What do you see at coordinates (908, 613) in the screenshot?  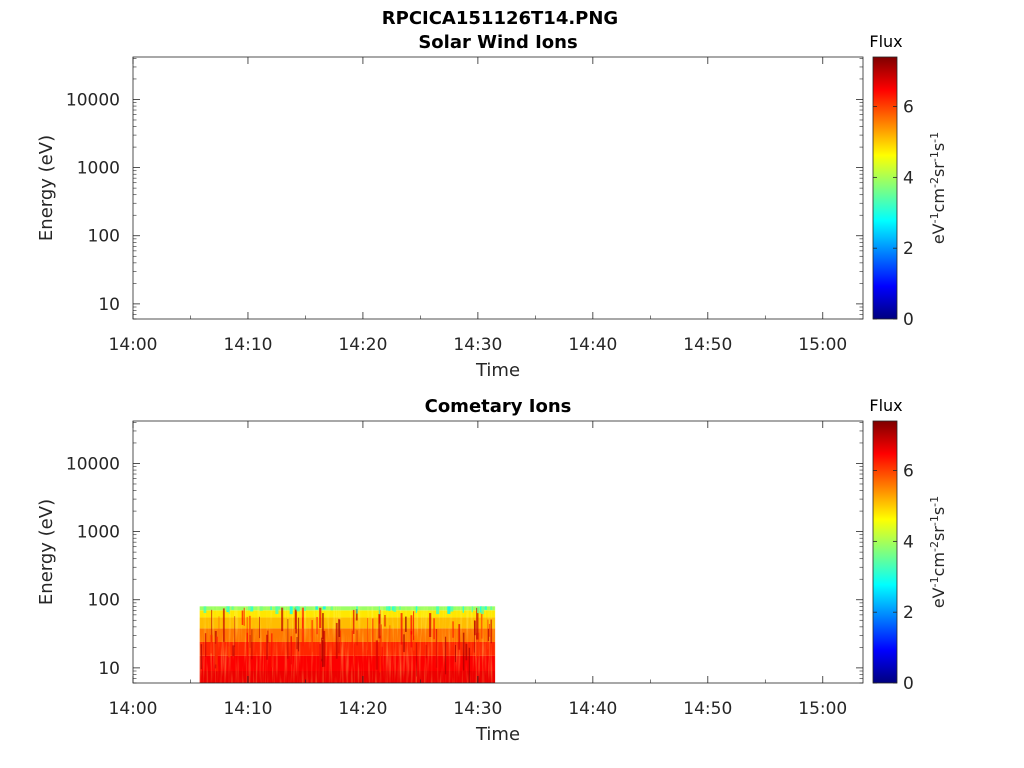 I see `colorbar-tick-label: 2` at bounding box center [908, 613].